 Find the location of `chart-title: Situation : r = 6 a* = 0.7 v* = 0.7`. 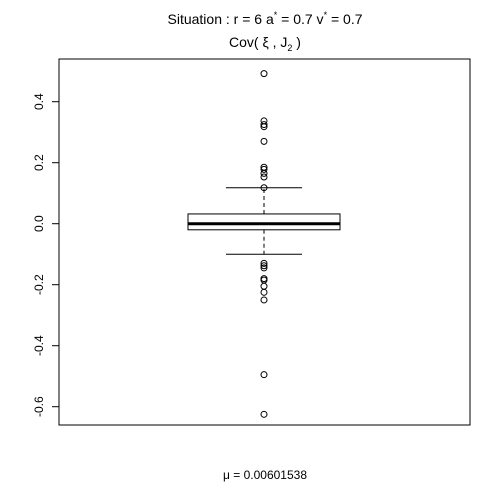

chart-title: Situation : r = 6 a* = 0.7 v* = 0.7 is located at coordinates (265, 18).